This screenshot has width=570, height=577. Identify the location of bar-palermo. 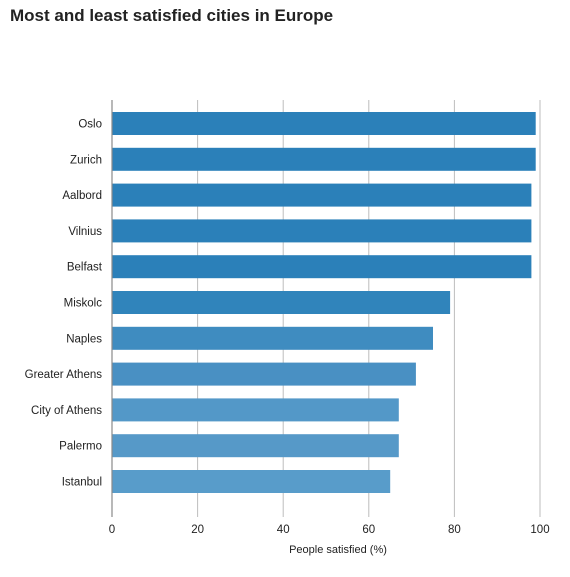
(255, 446).